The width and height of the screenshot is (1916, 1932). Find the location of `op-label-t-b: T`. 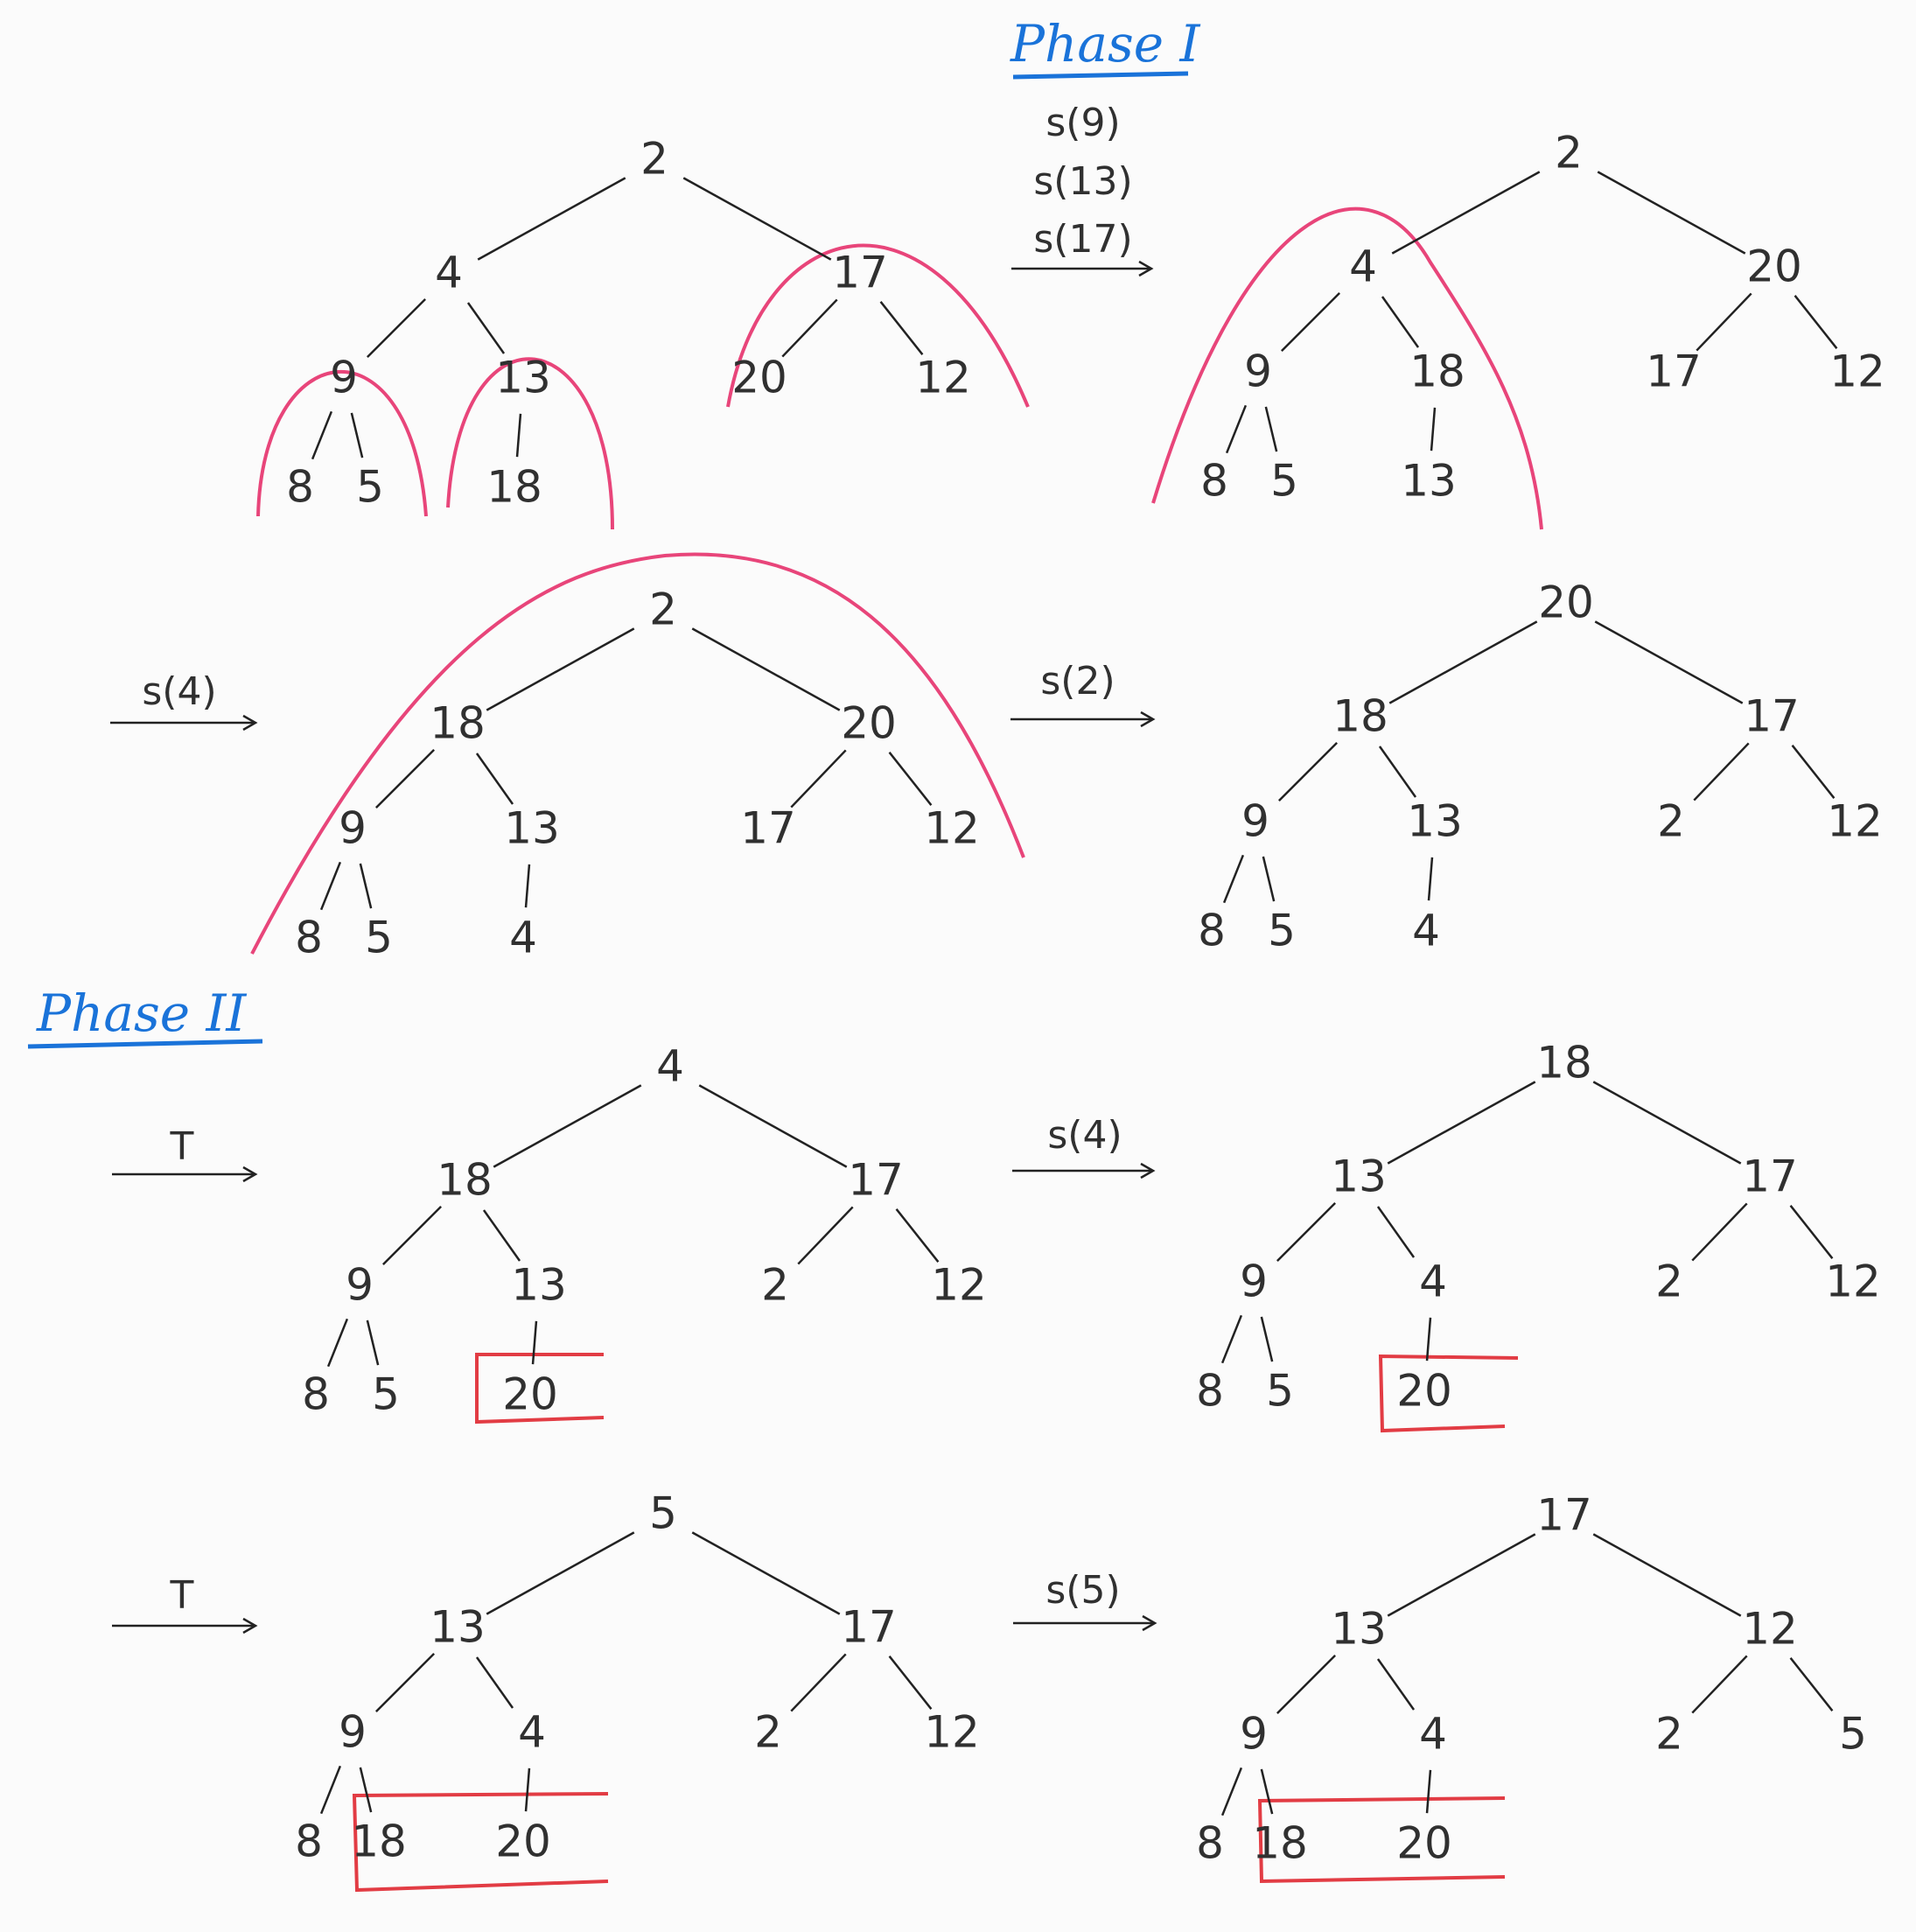

op-label-t-b: T is located at coordinates (182, 1595).